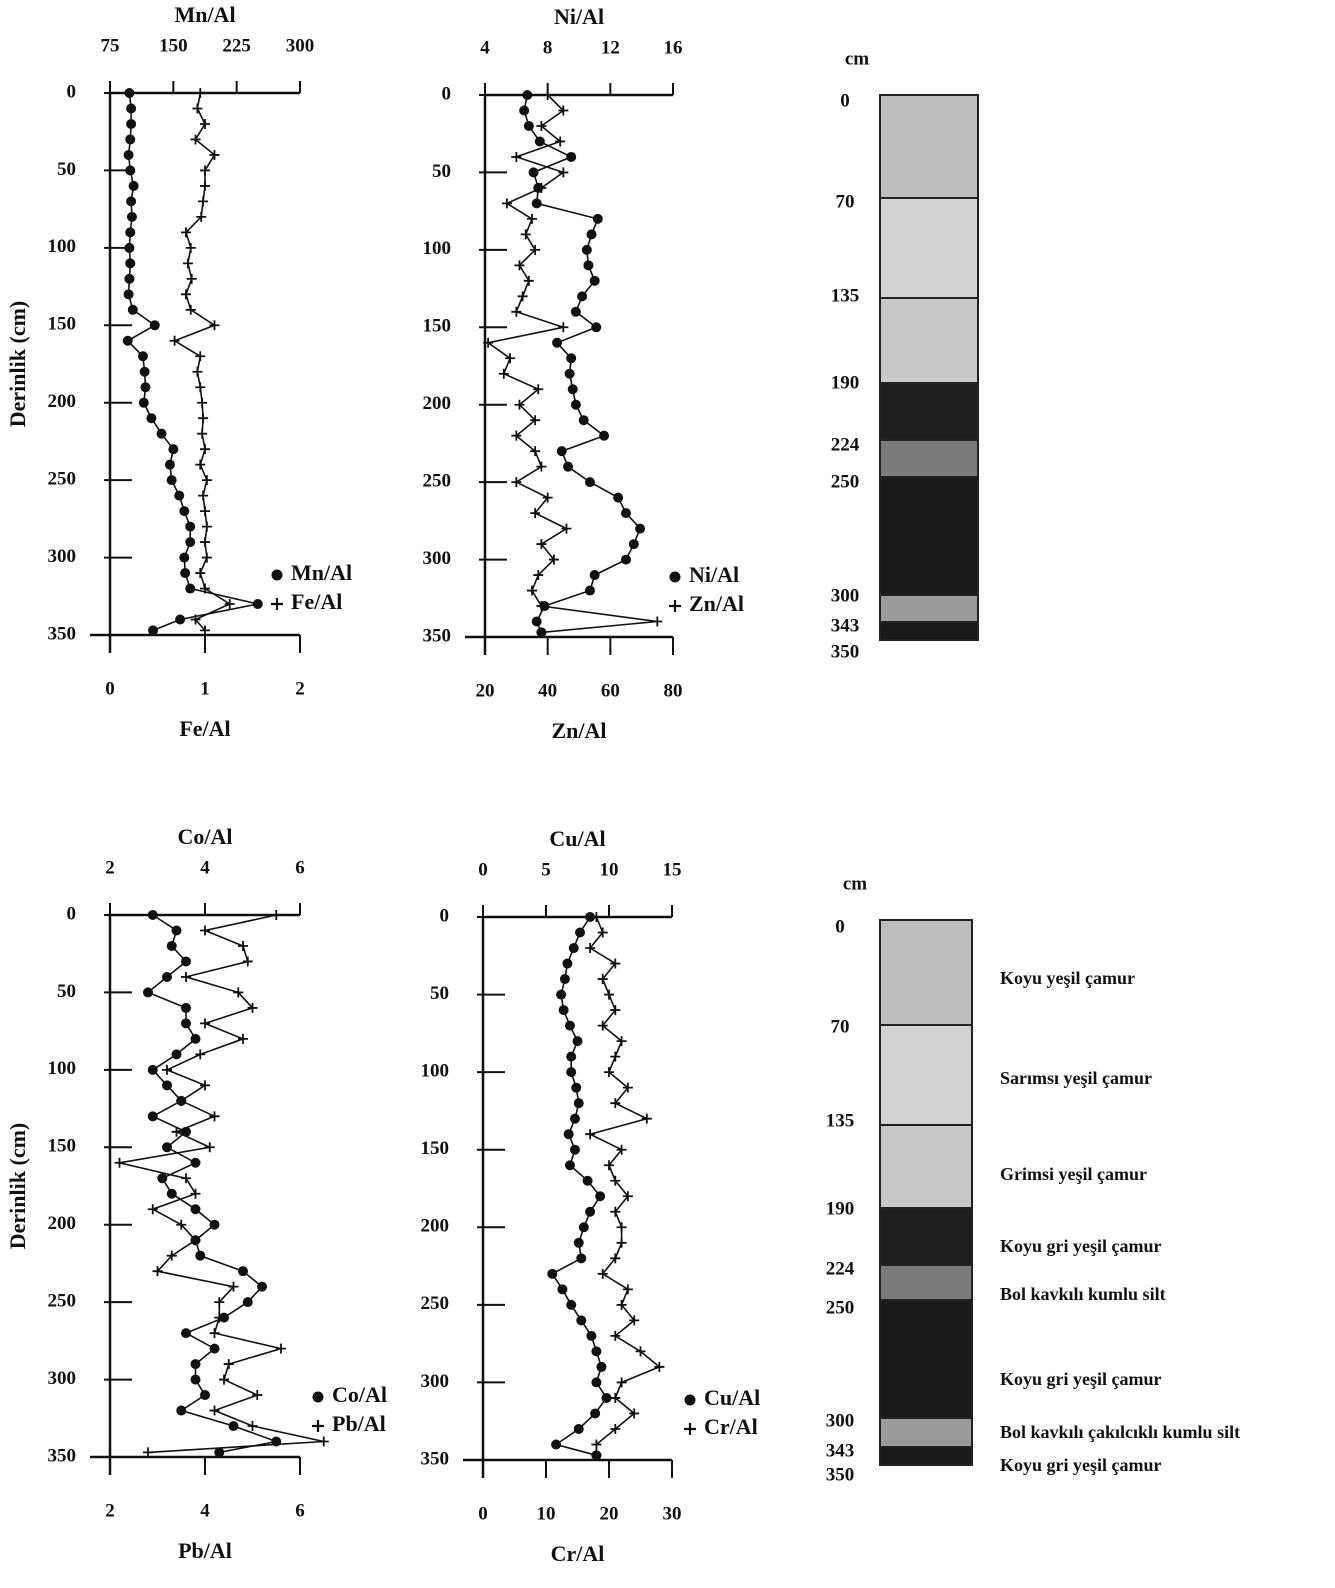  What do you see at coordinates (840, 1268) in the screenshot?
I see `depth-label: 224` at bounding box center [840, 1268].